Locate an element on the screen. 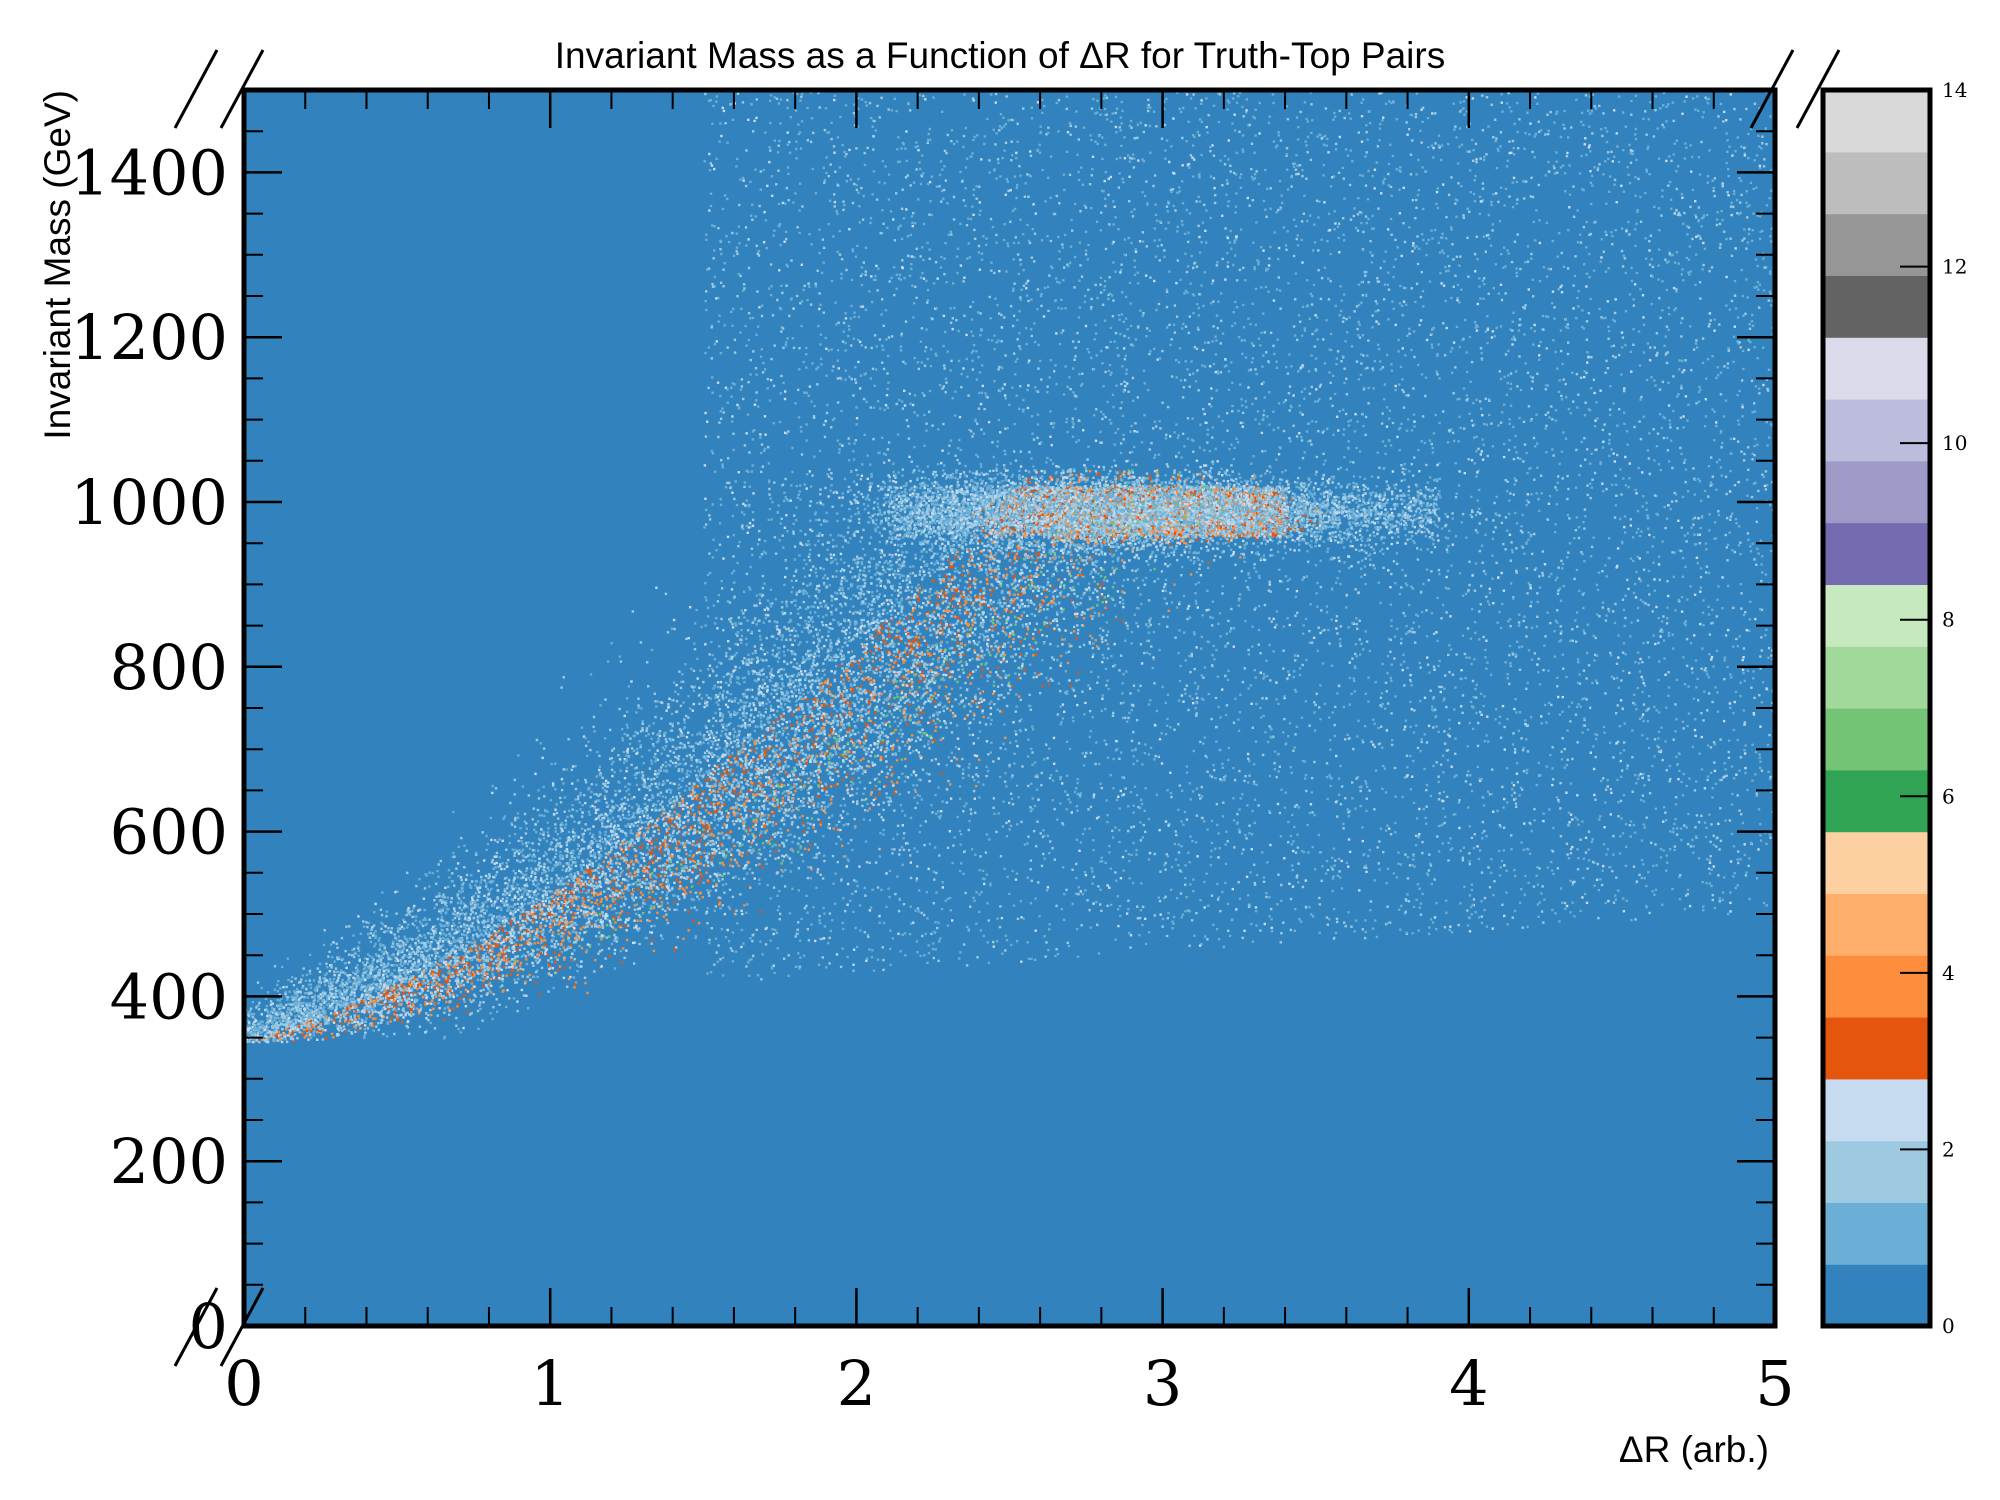 The height and width of the screenshot is (1500, 2000). x-tick-label: 3 is located at coordinates (1162, 1383).